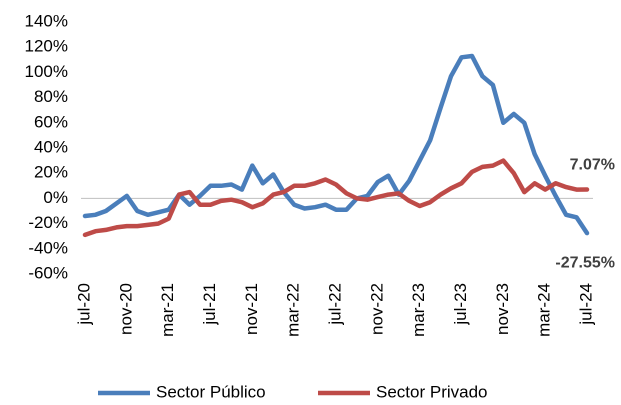 This screenshot has height=405, width=621. Describe the element at coordinates (251, 309) in the screenshot. I see `x-tick-label: nov-21` at that location.